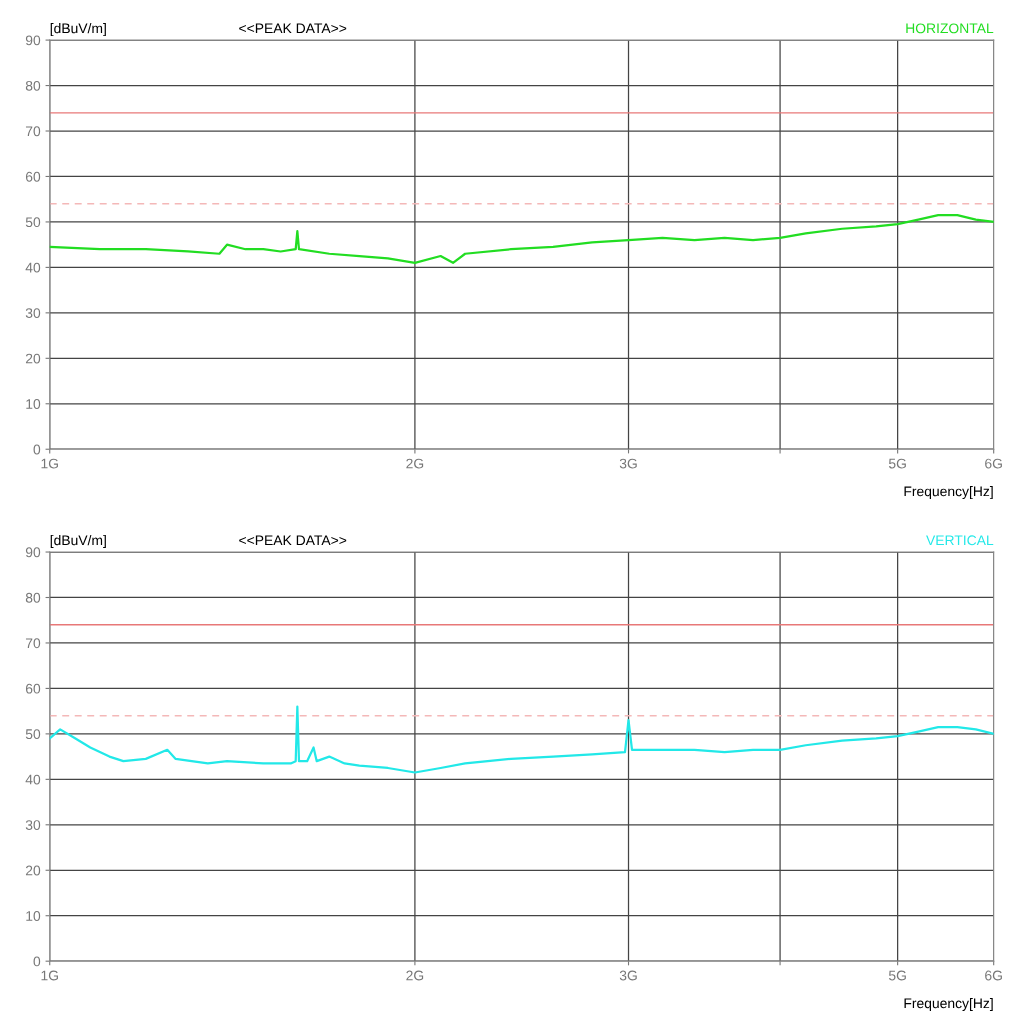 Image resolution: width=1015 pixels, height=1028 pixels. Describe the element at coordinates (960, 540) in the screenshot. I see `text: VERTICAL` at that location.